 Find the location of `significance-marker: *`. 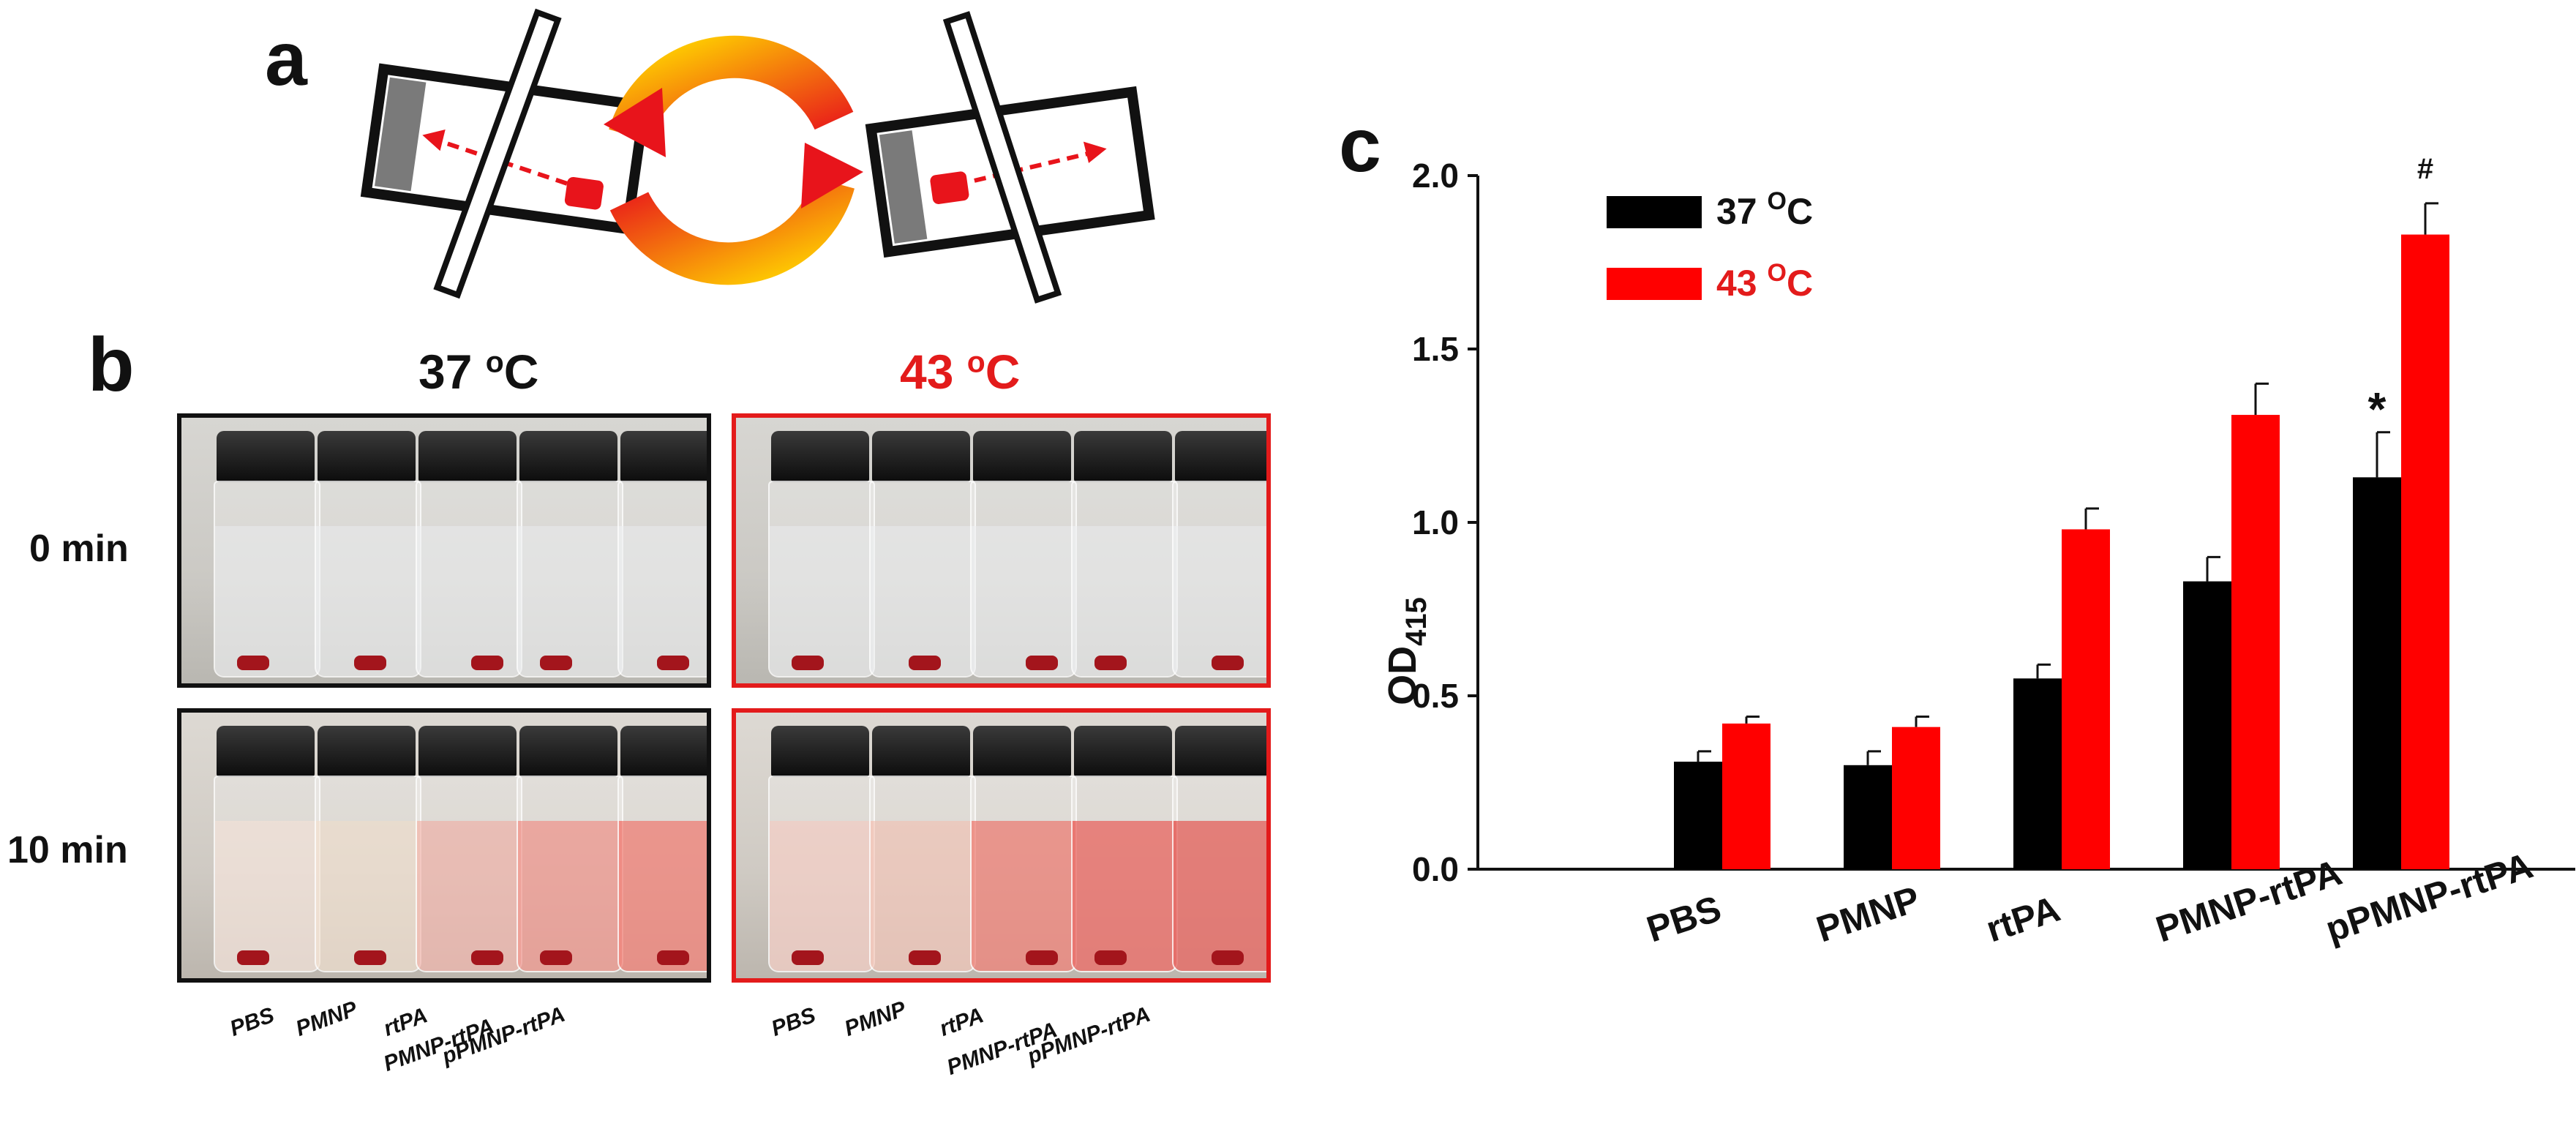

significance-marker: * is located at coordinates (2377, 409).